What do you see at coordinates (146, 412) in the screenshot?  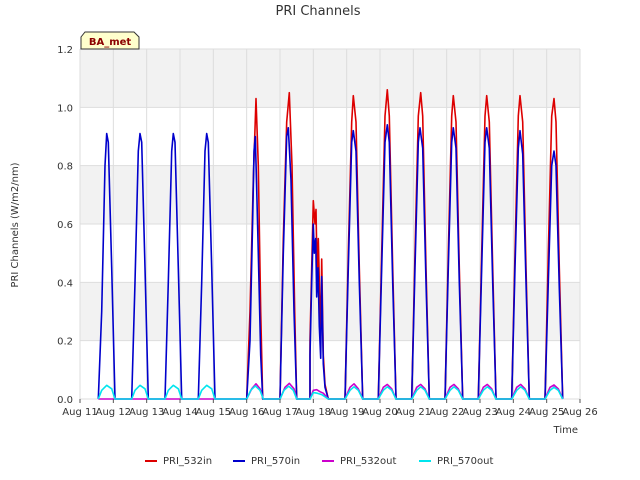 I see `x-tick-label: Aug 13` at bounding box center [146, 412].